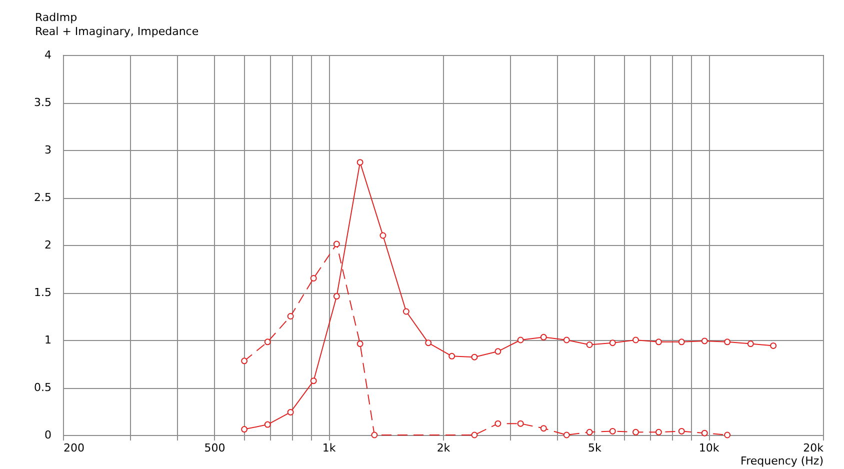 The image size is (844, 469). I want to click on y-tick-label: 2, so click(48, 245).